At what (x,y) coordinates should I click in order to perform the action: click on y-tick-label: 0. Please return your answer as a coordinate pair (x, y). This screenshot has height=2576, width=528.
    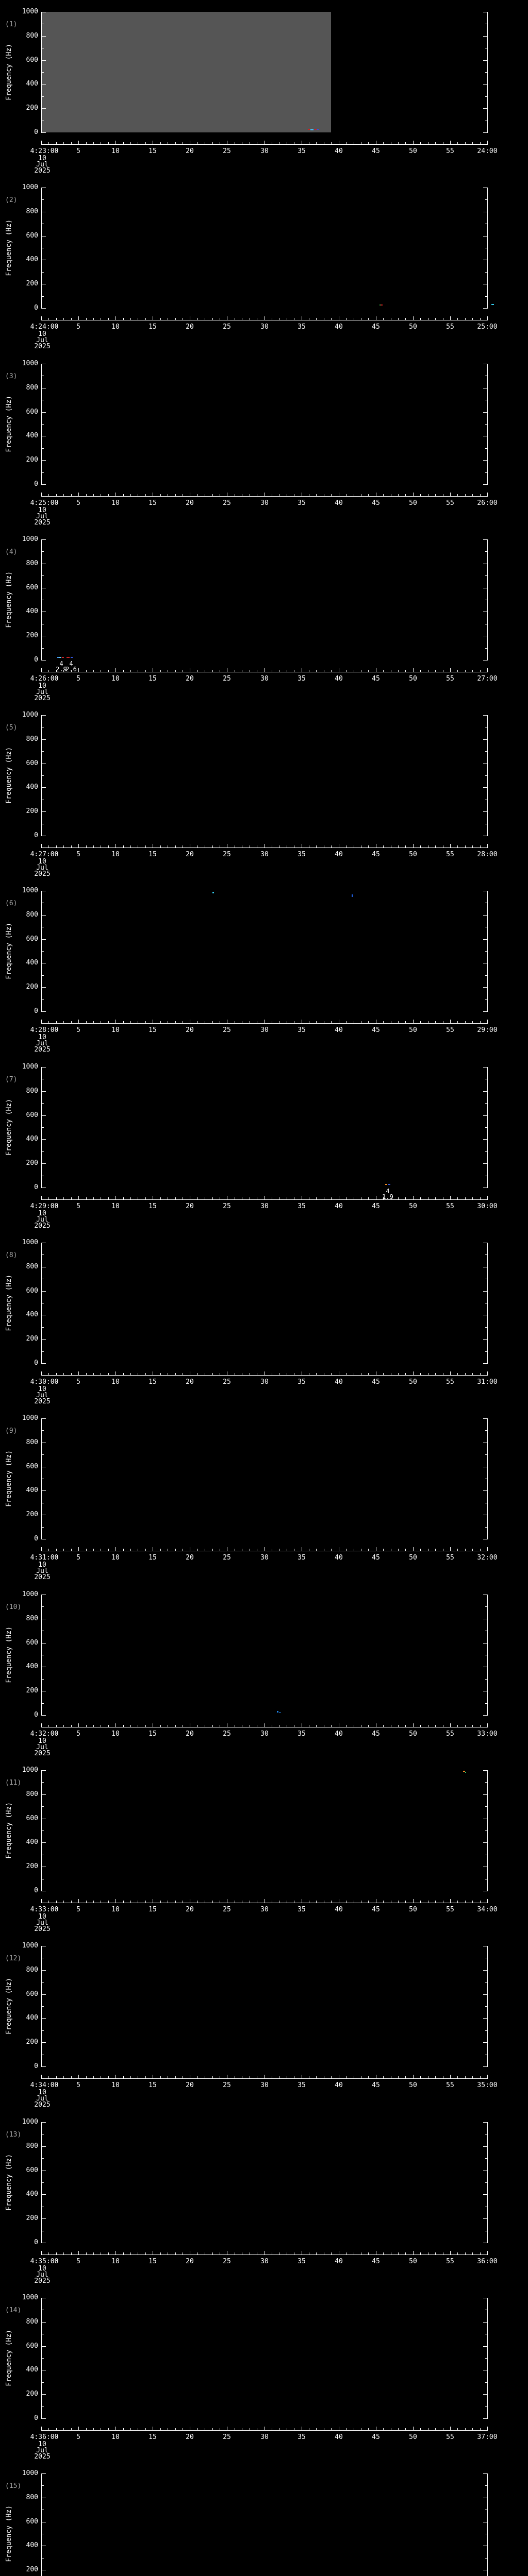
    Looking at the image, I should click on (36, 1890).